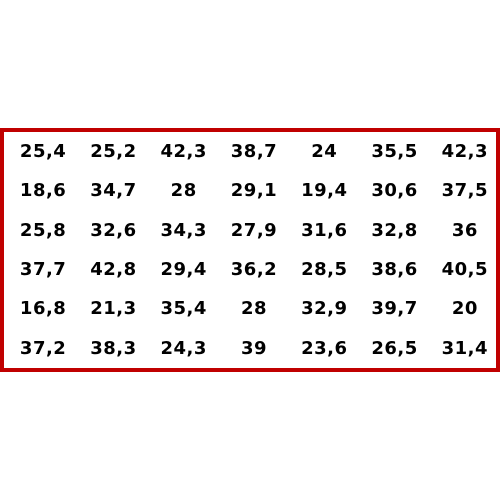  Describe the element at coordinates (464, 230) in the screenshot. I see `table-cell: 36` at that location.